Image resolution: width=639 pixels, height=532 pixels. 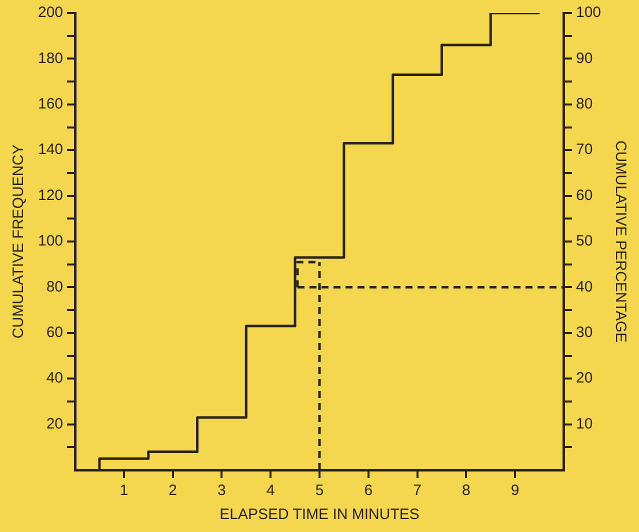 What do you see at coordinates (584, 149) in the screenshot?
I see `y2-tick-label: 70` at bounding box center [584, 149].